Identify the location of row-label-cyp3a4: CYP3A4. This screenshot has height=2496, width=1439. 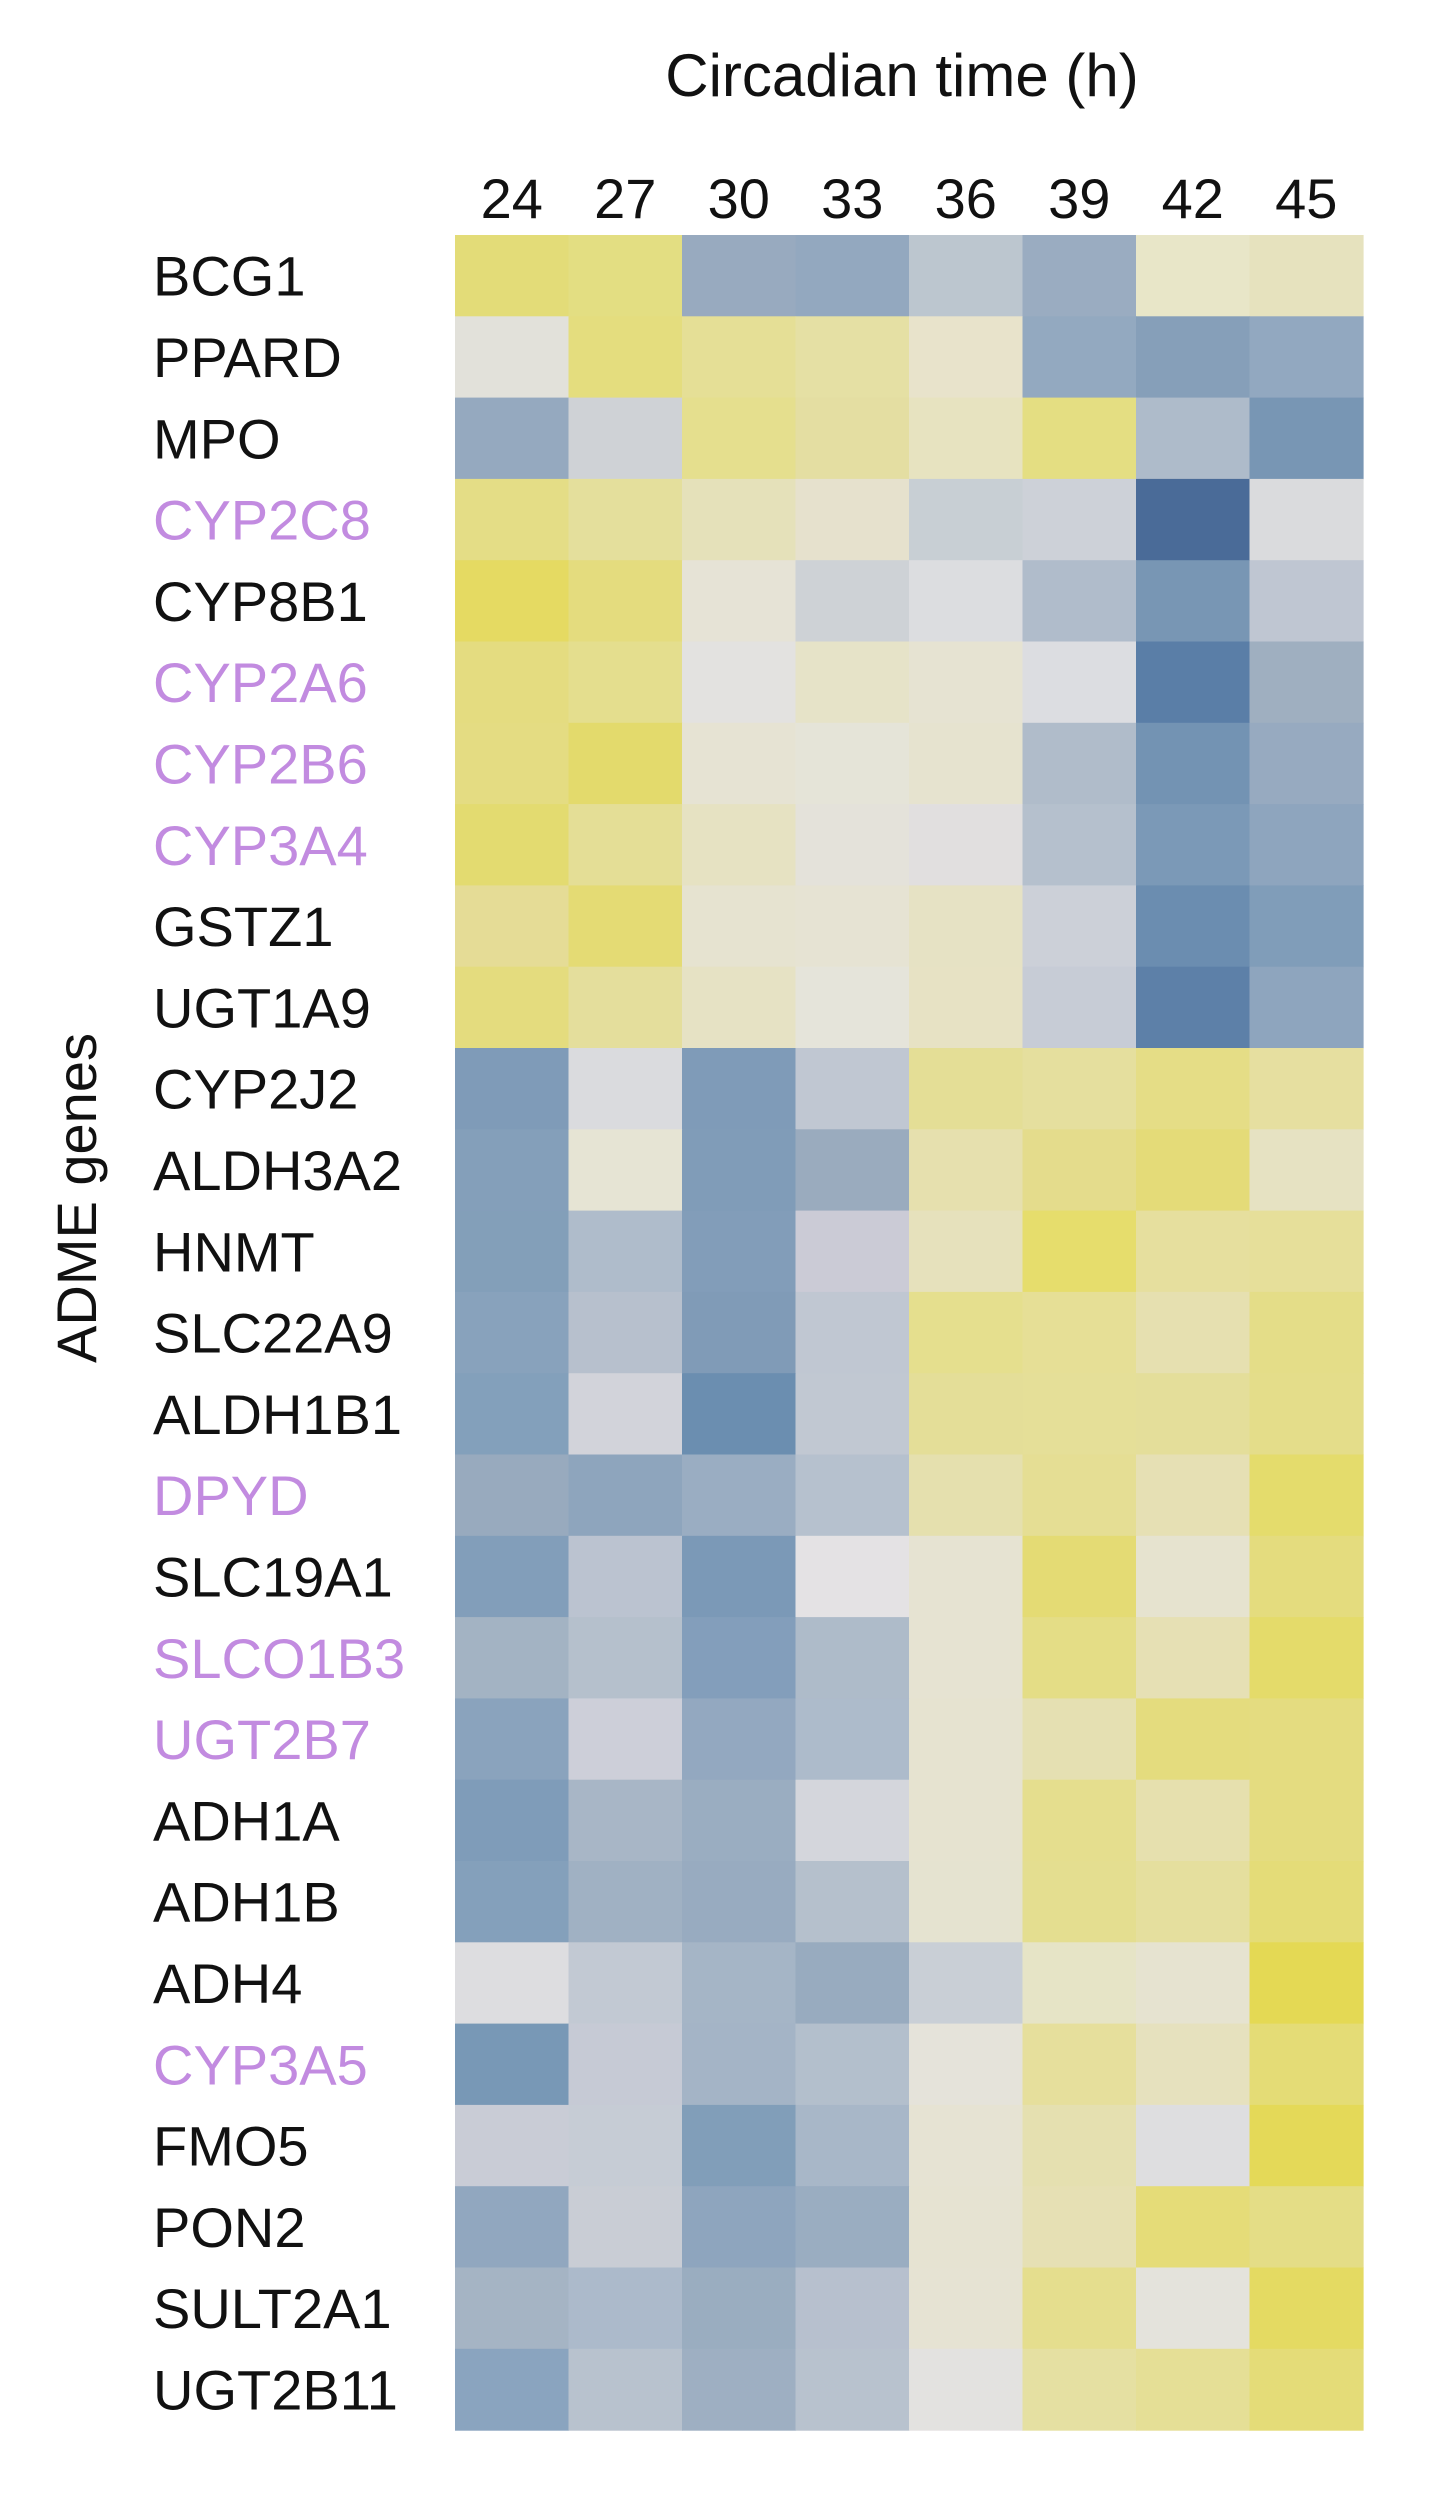
(260, 845).